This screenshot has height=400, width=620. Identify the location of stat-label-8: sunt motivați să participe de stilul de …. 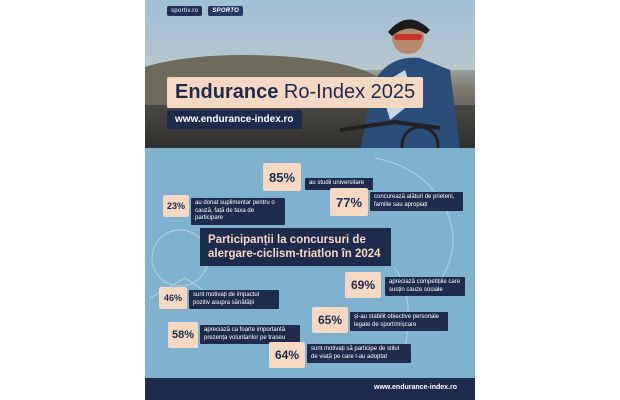
(359, 353).